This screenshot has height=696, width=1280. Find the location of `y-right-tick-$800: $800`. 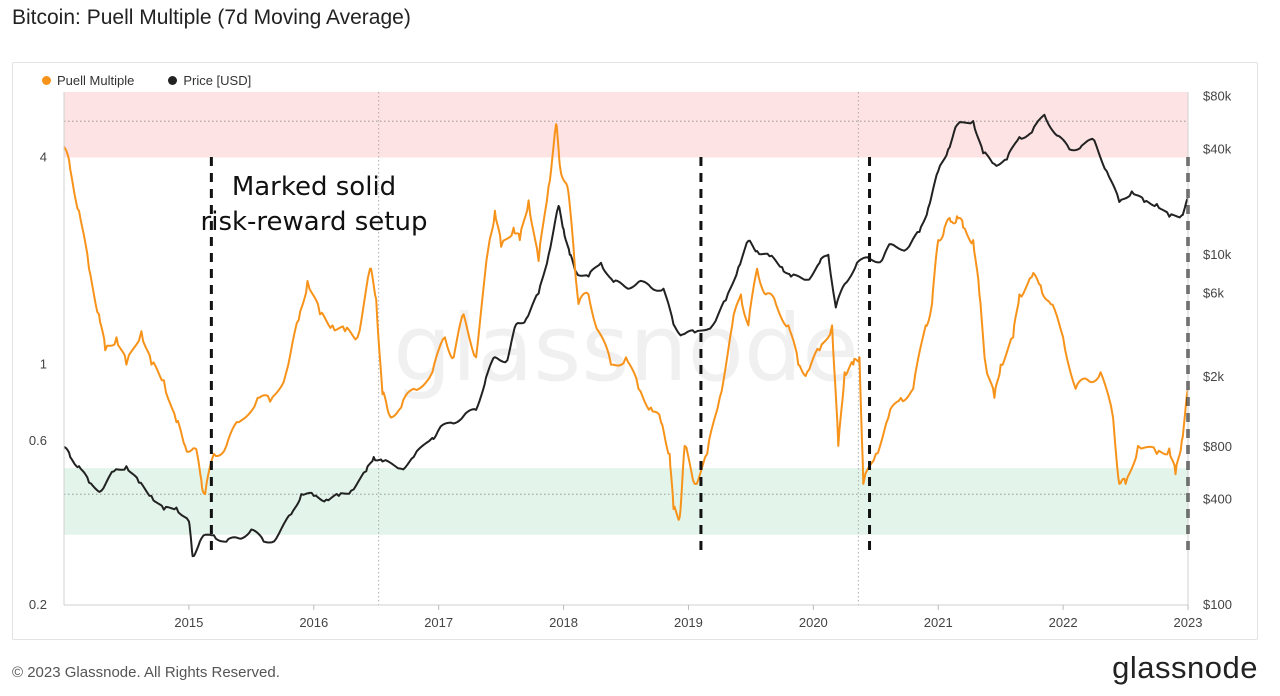

y-right-tick-$800: $800 is located at coordinates (1217, 446).